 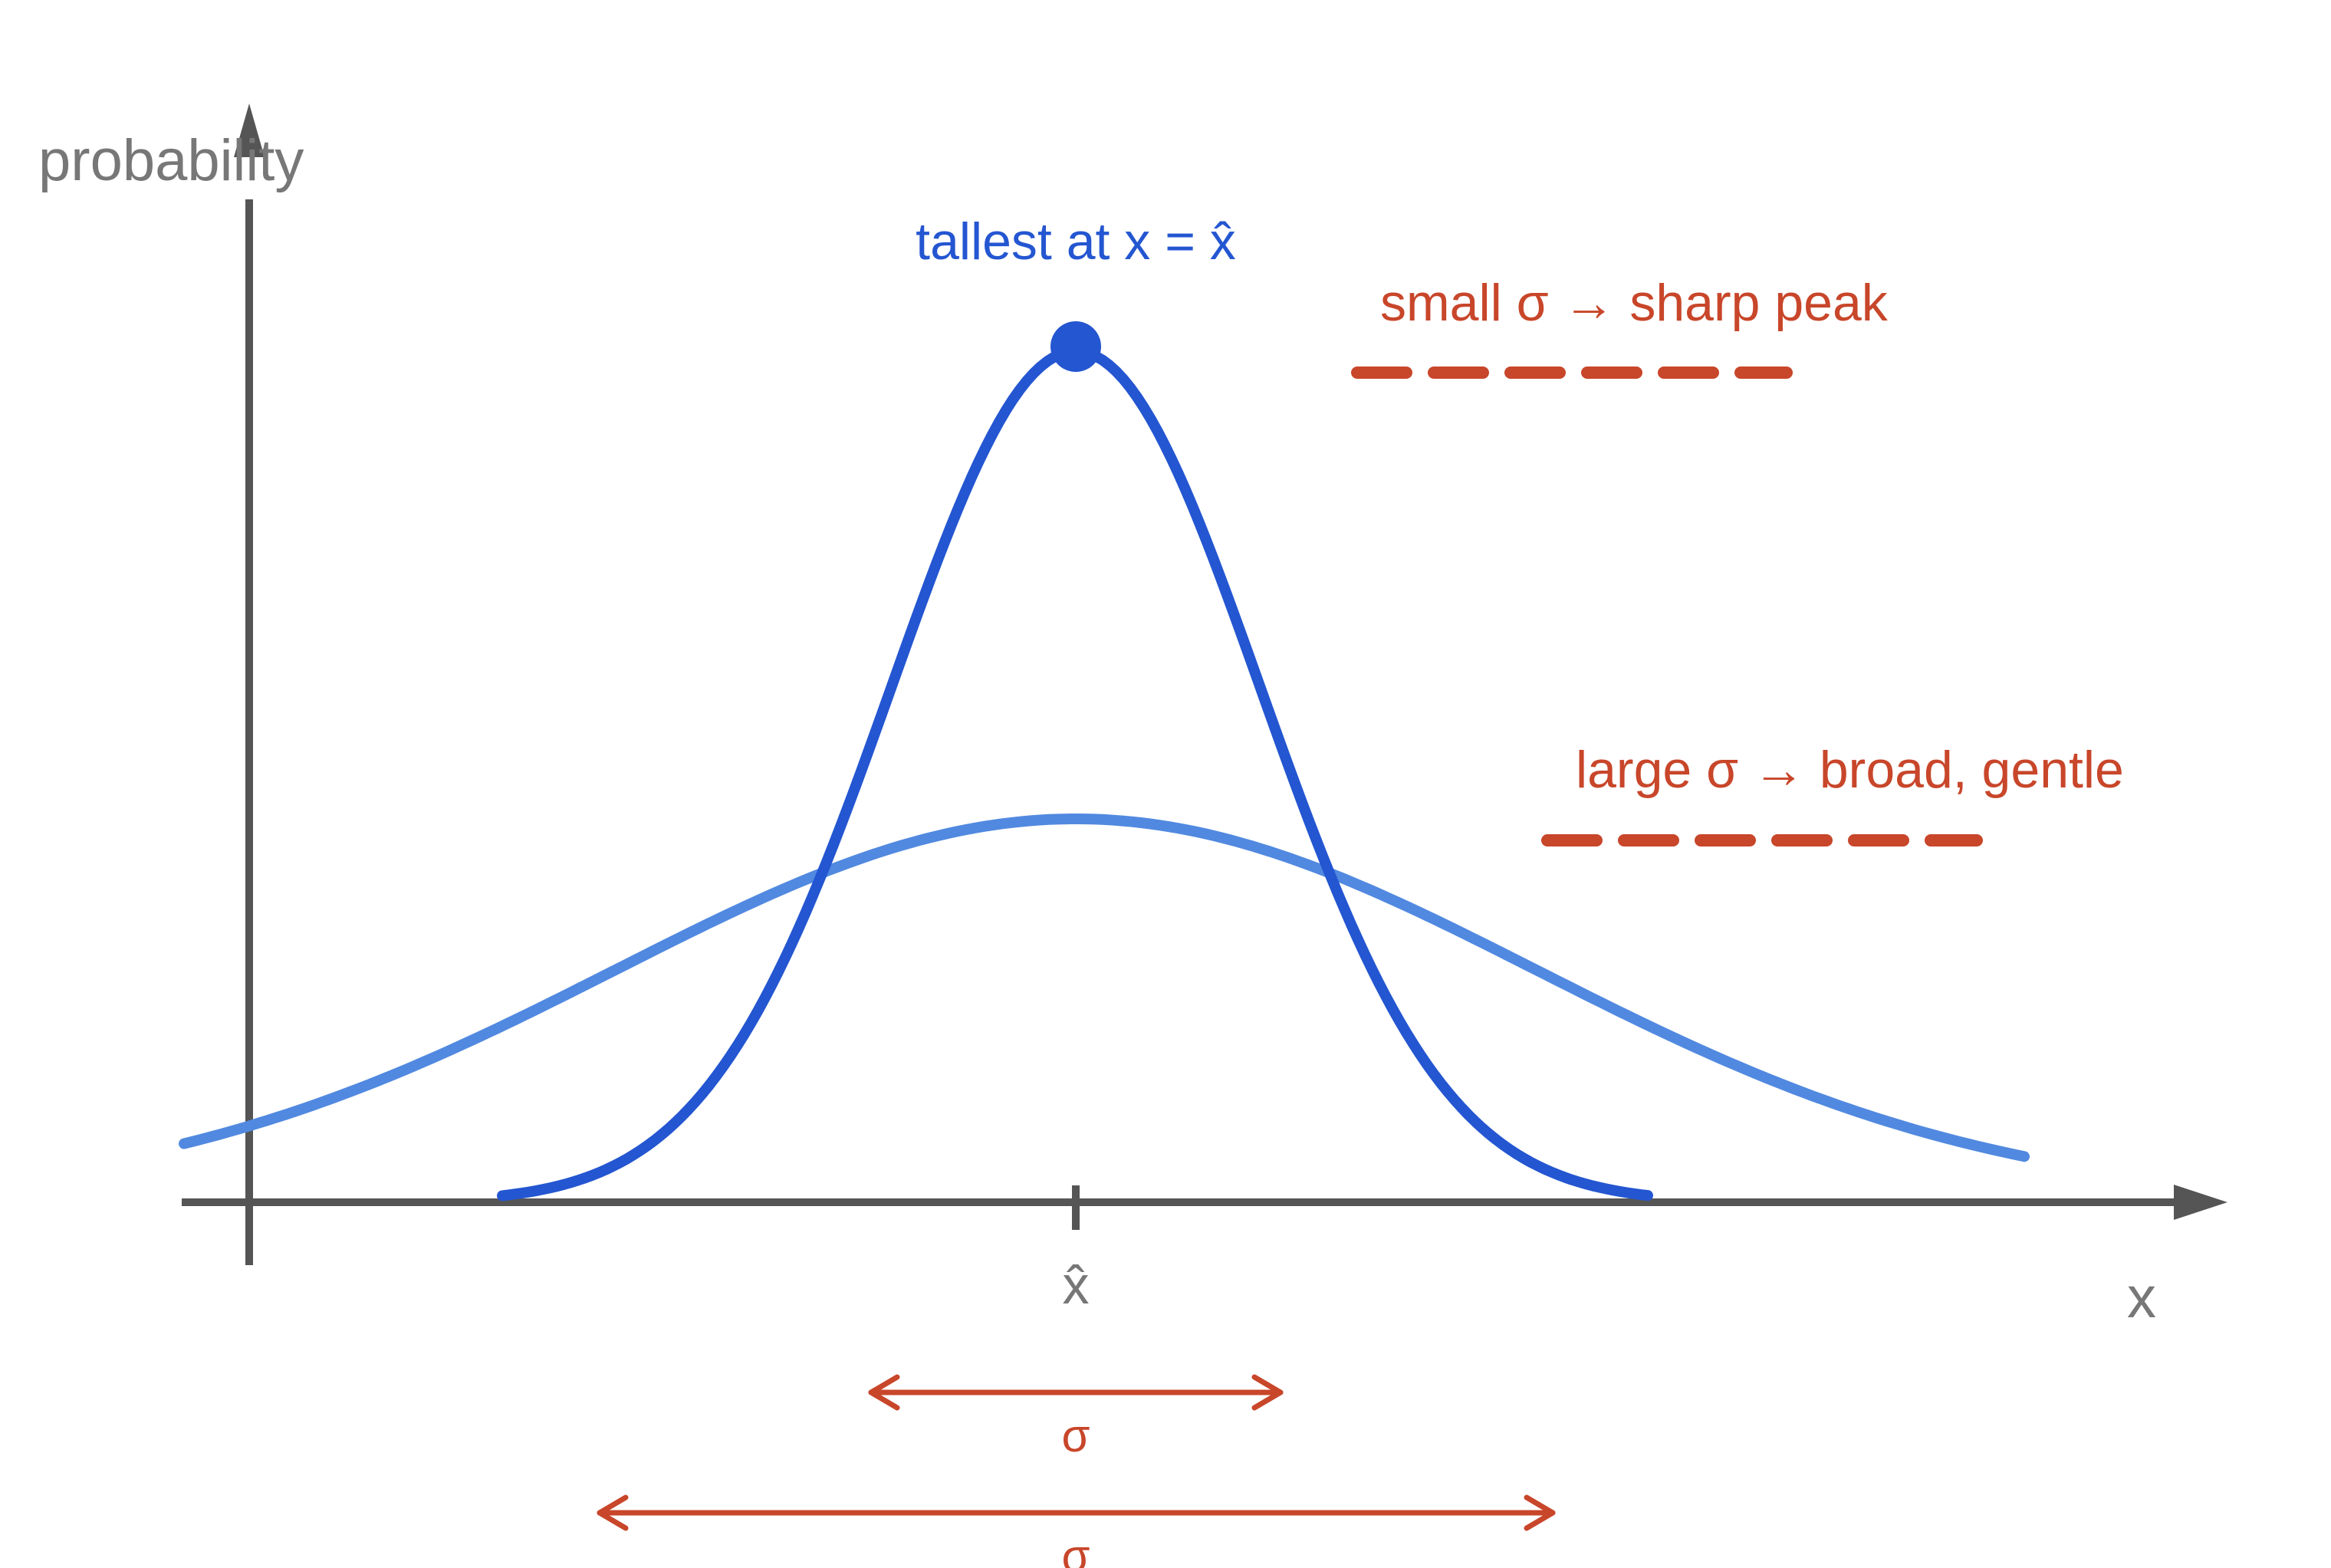 I want to click on x-axis-arrowhead, so click(x=2200, y=1202).